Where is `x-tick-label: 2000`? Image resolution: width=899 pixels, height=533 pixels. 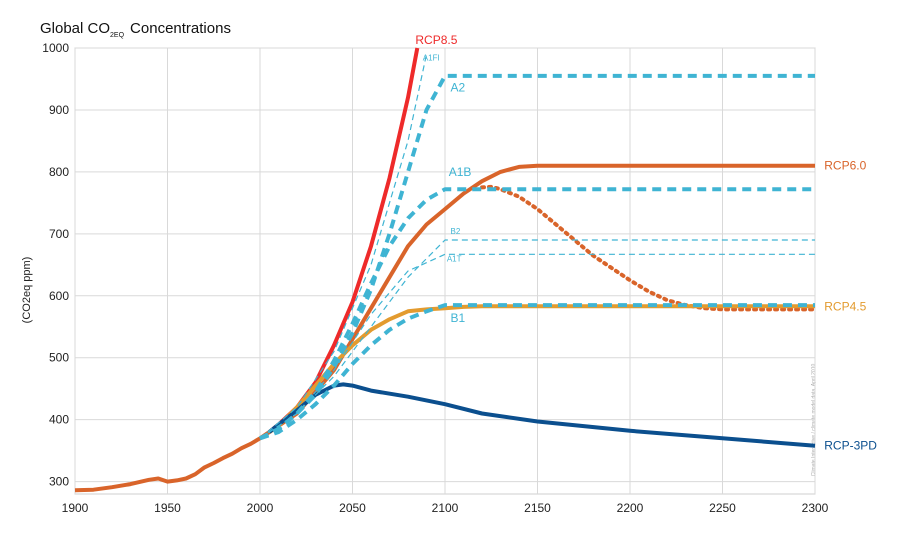 x-tick-label: 2000 is located at coordinates (260, 508).